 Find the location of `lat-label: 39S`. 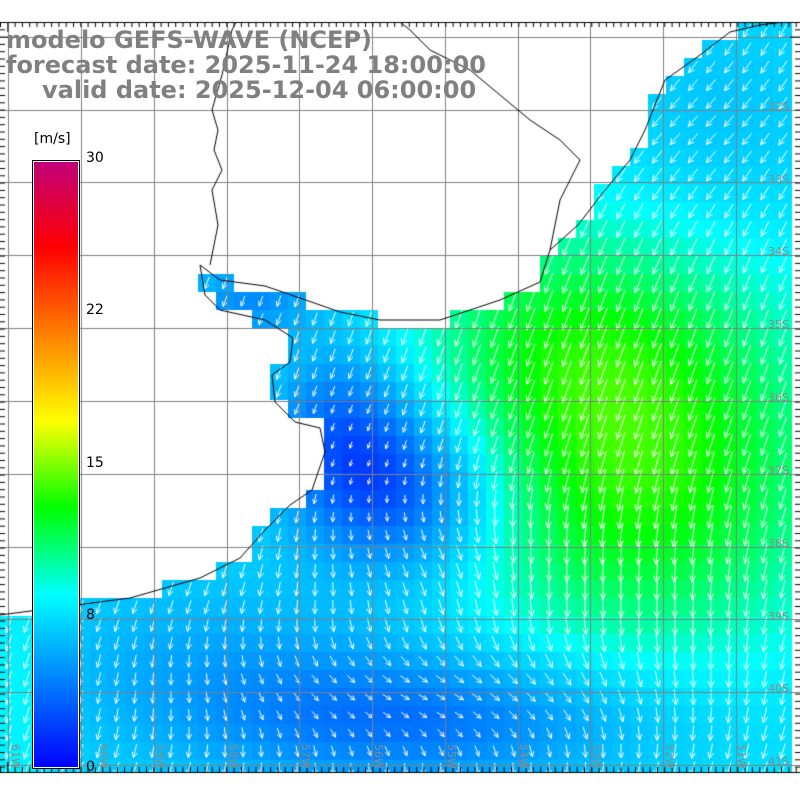

lat-label: 39S is located at coordinates (778, 616).